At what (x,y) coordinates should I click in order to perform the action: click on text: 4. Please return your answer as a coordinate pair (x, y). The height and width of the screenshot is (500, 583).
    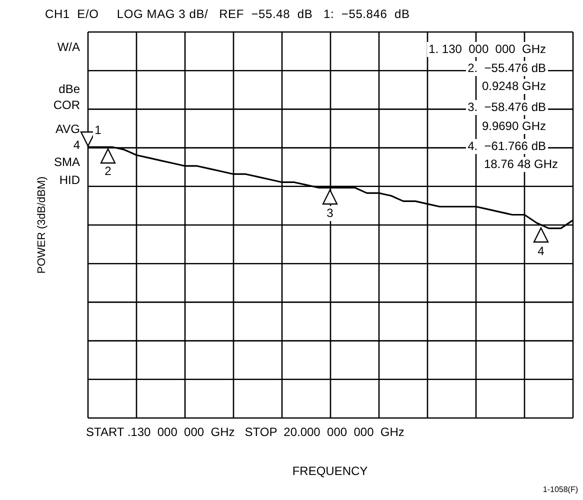
    Looking at the image, I should click on (76, 145).